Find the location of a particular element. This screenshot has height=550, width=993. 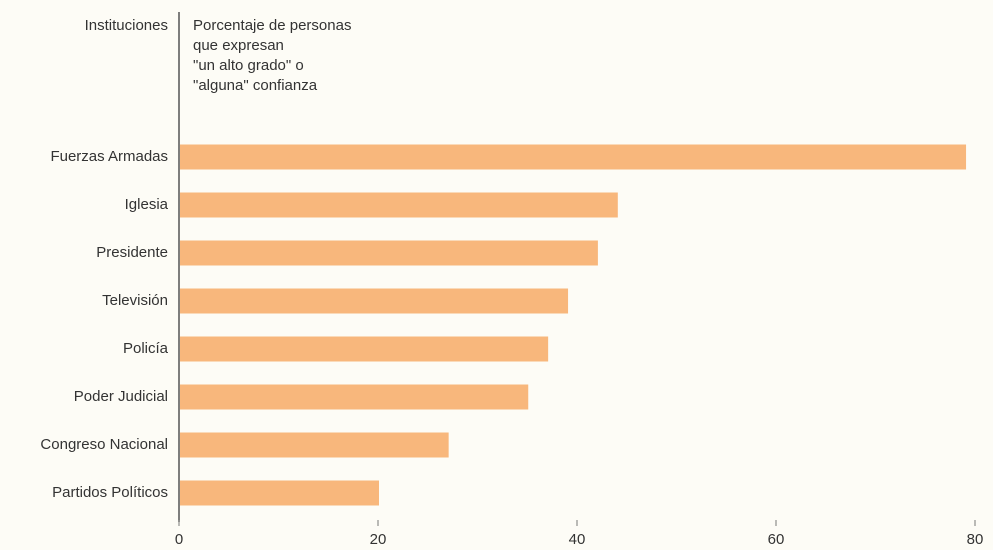

x-tick-label: 40 is located at coordinates (577, 539).